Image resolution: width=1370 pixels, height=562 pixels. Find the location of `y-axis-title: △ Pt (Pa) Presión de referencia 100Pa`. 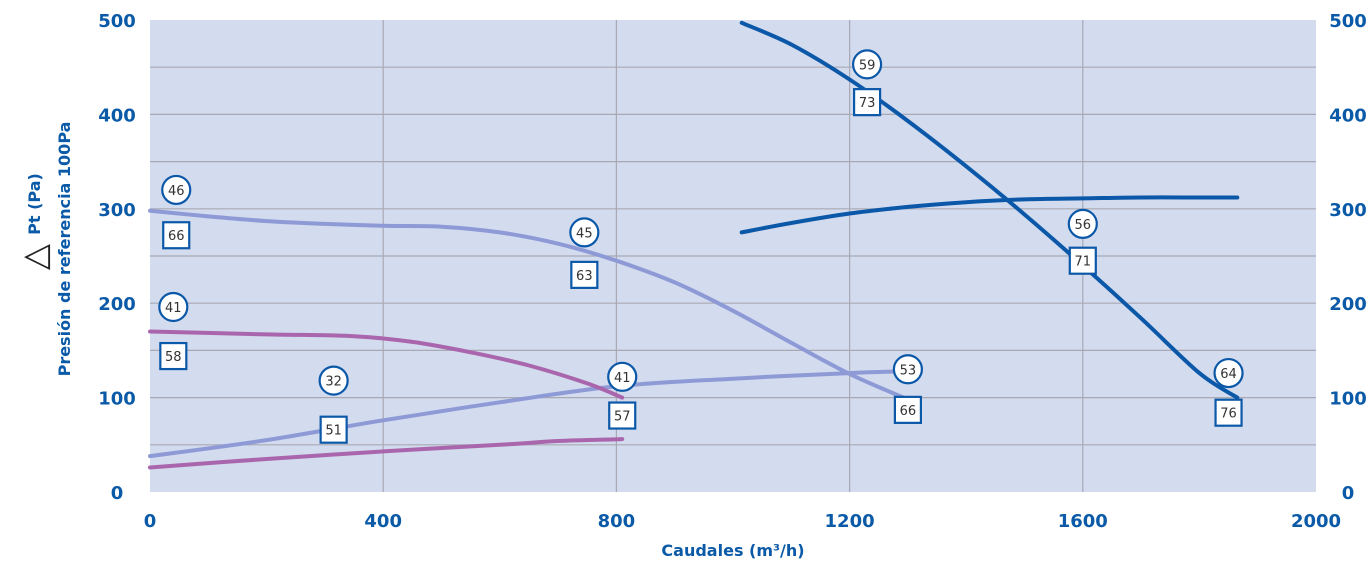

y-axis-title: △ Pt (Pa) Presión de referencia 100Pa is located at coordinates (44, 249).